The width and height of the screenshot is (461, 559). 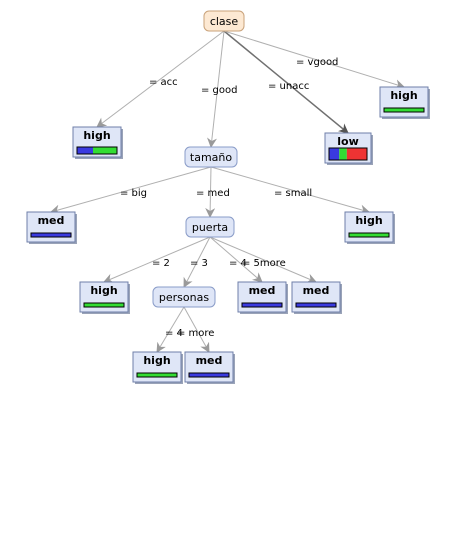 What do you see at coordinates (288, 86) in the screenshot?
I see `edge-label-clase-leaf_unacc: = unacc` at bounding box center [288, 86].